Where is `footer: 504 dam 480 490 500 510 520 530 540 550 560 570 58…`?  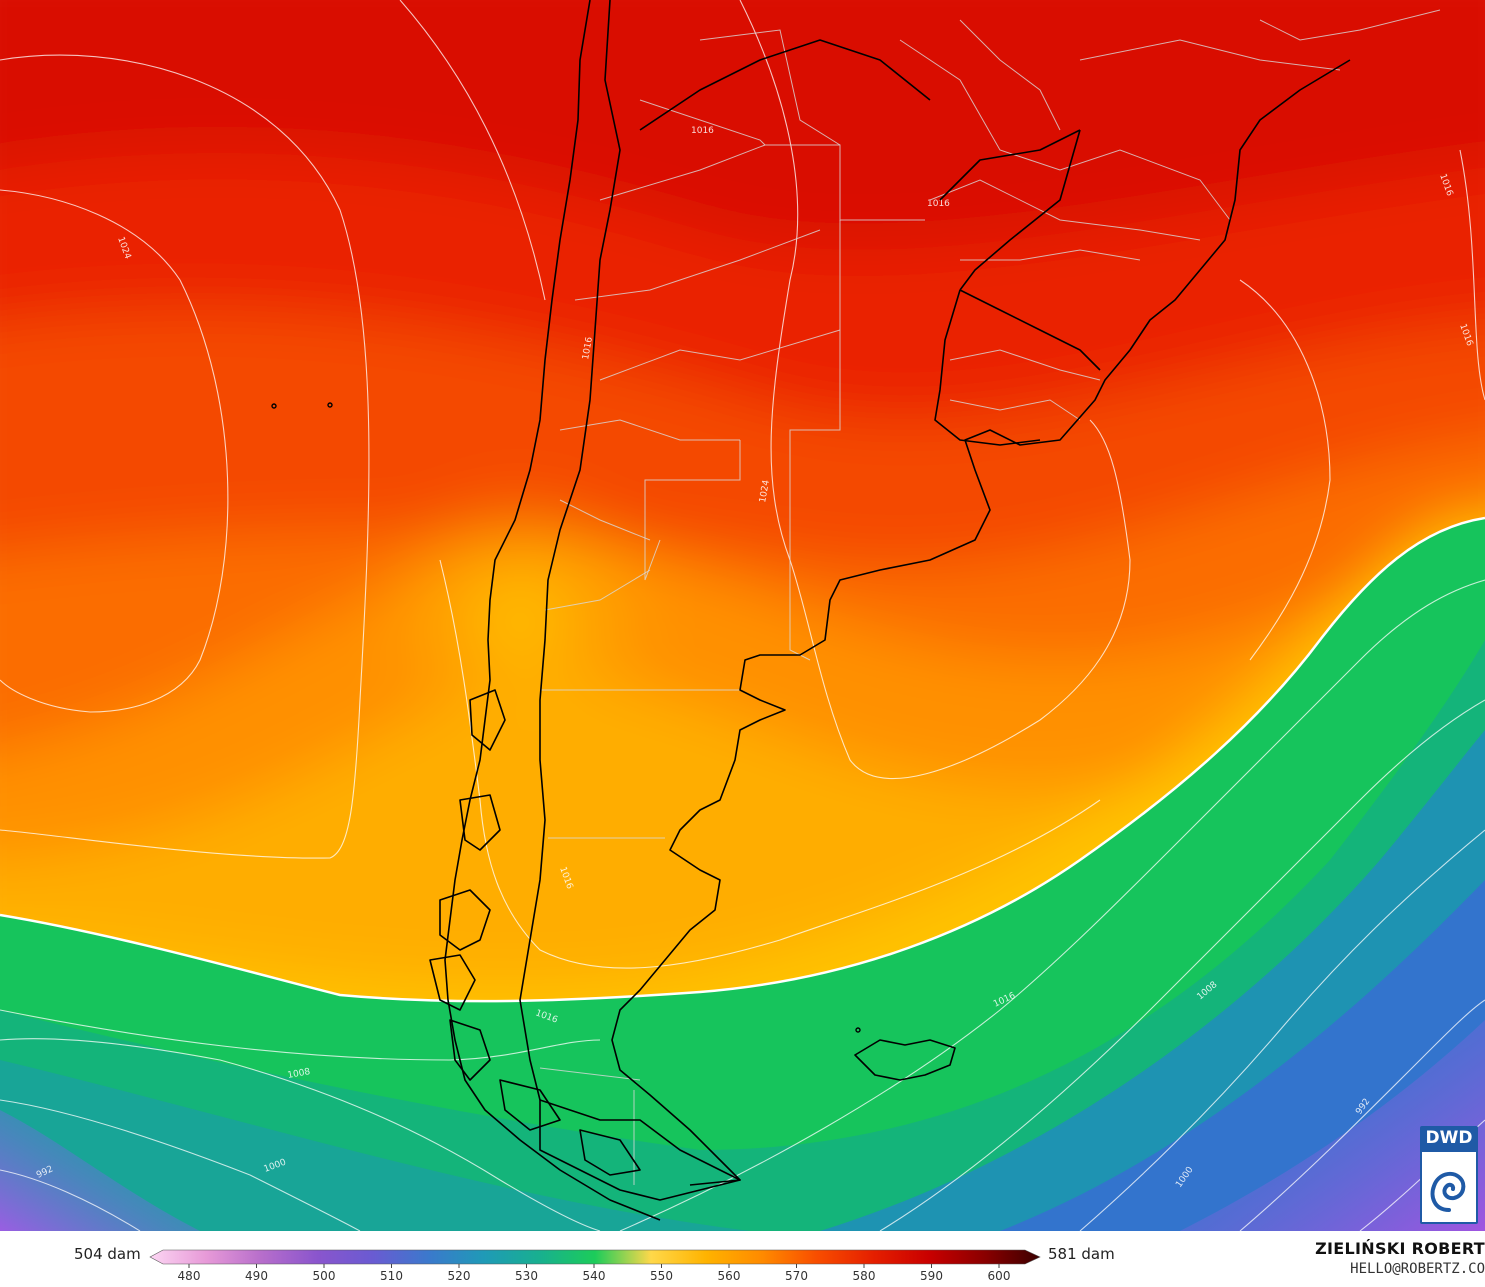 footer: 504 dam 480 490 500 510 520 530 540 550 560 570 58… is located at coordinates (742, 1259).